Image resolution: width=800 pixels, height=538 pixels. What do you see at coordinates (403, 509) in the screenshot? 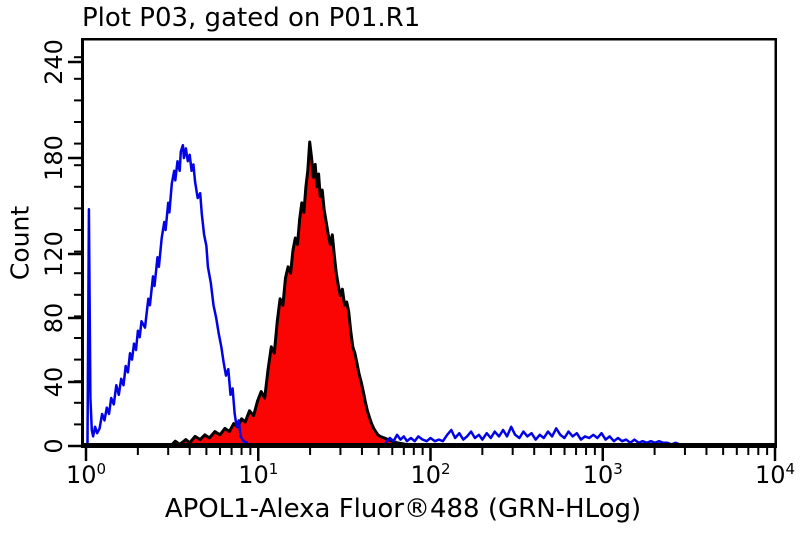
I see `x-axis-label: APOL1-Alexa Fluor®488 (GRN-HLog)` at bounding box center [403, 509].